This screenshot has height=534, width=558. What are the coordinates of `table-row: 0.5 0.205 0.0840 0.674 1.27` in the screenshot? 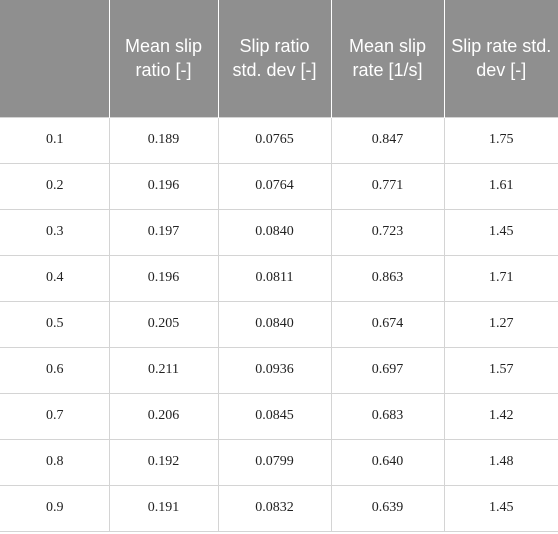 It's located at (279, 324).